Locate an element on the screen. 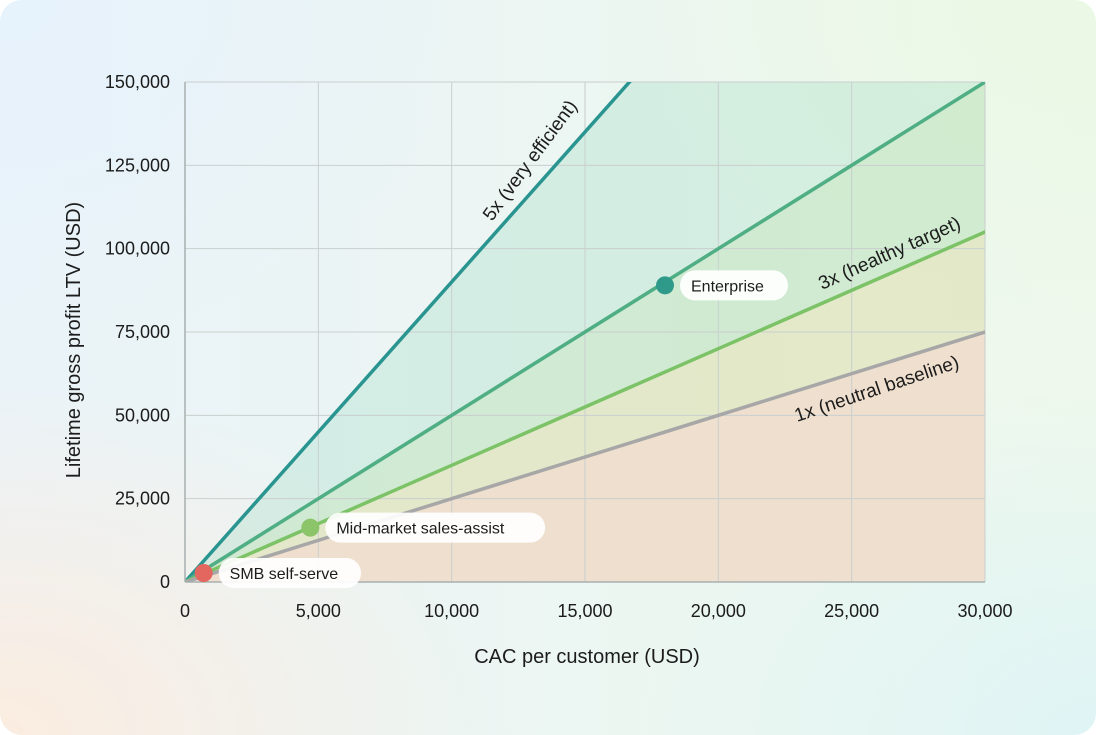  y-axis-title: Lifetime gross profit LTV (USD) is located at coordinates (74, 340).